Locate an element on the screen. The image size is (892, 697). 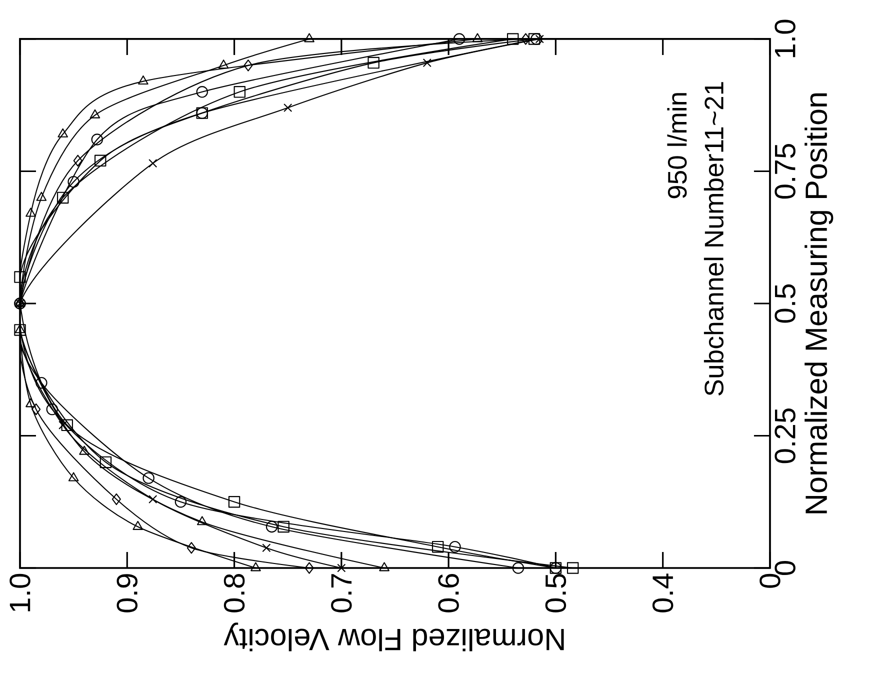
annotation: 950 l/min is located at coordinates (677, 145).